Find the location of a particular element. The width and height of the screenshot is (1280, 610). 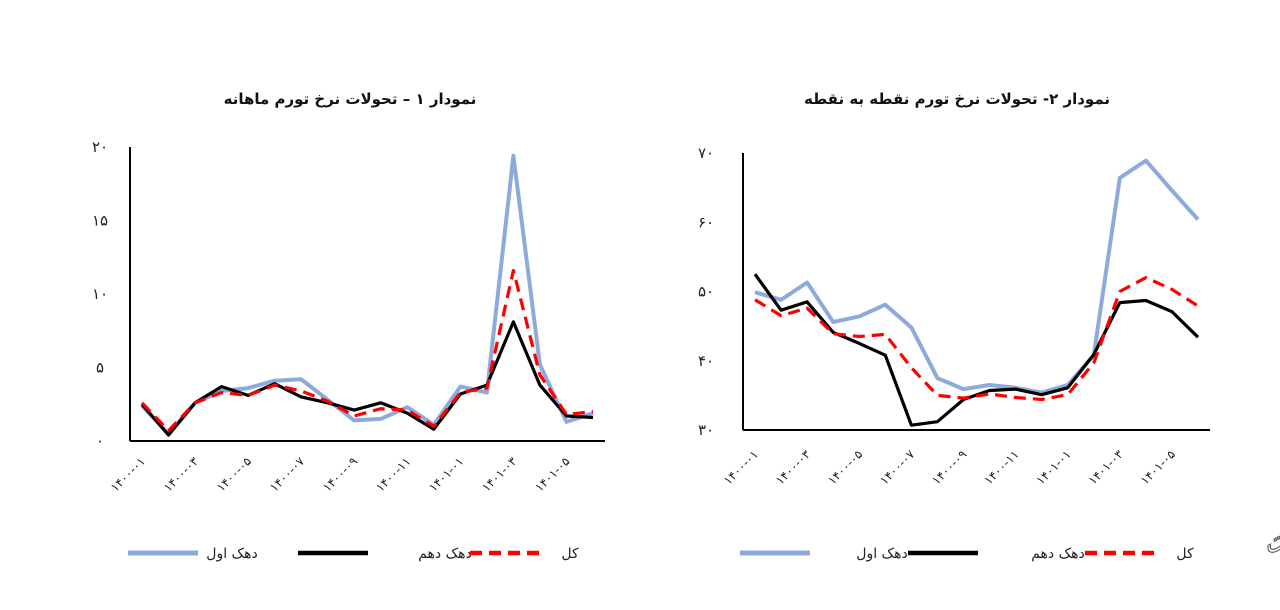

chart-2-x-tick-label: ۱۴۰۰-۰۵ is located at coordinates (845, 467).